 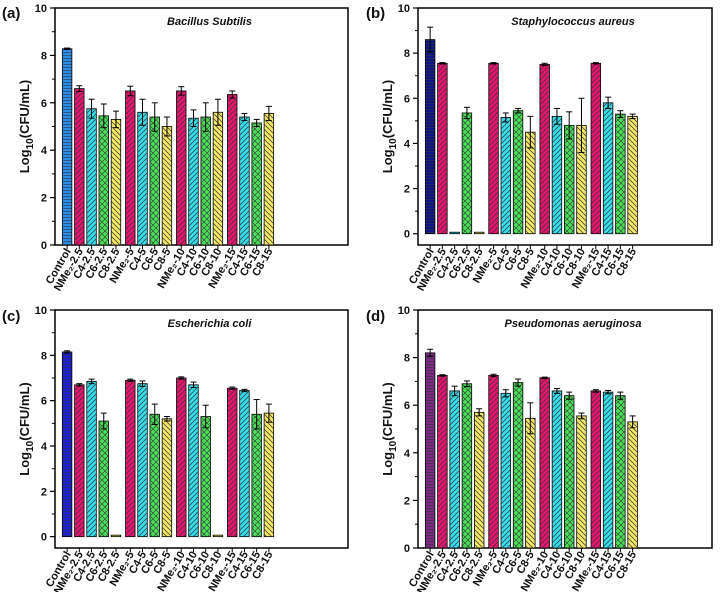 What do you see at coordinates (11, 13) in the screenshot?
I see `panel-label: (a)` at bounding box center [11, 13].